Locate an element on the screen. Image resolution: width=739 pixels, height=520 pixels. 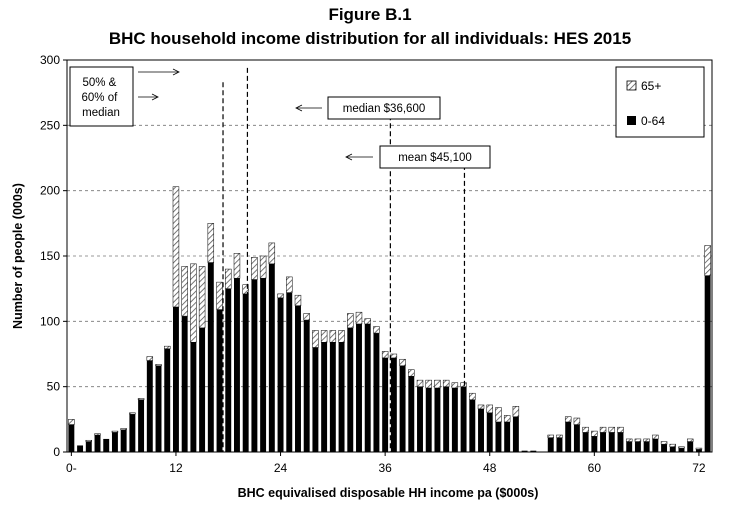
y-tick-label: 200 is located at coordinates (50, 191).